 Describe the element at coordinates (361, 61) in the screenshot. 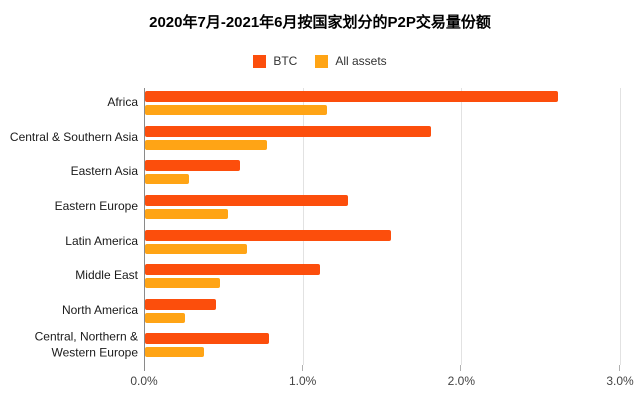

I see `legend-label: All assets` at that location.